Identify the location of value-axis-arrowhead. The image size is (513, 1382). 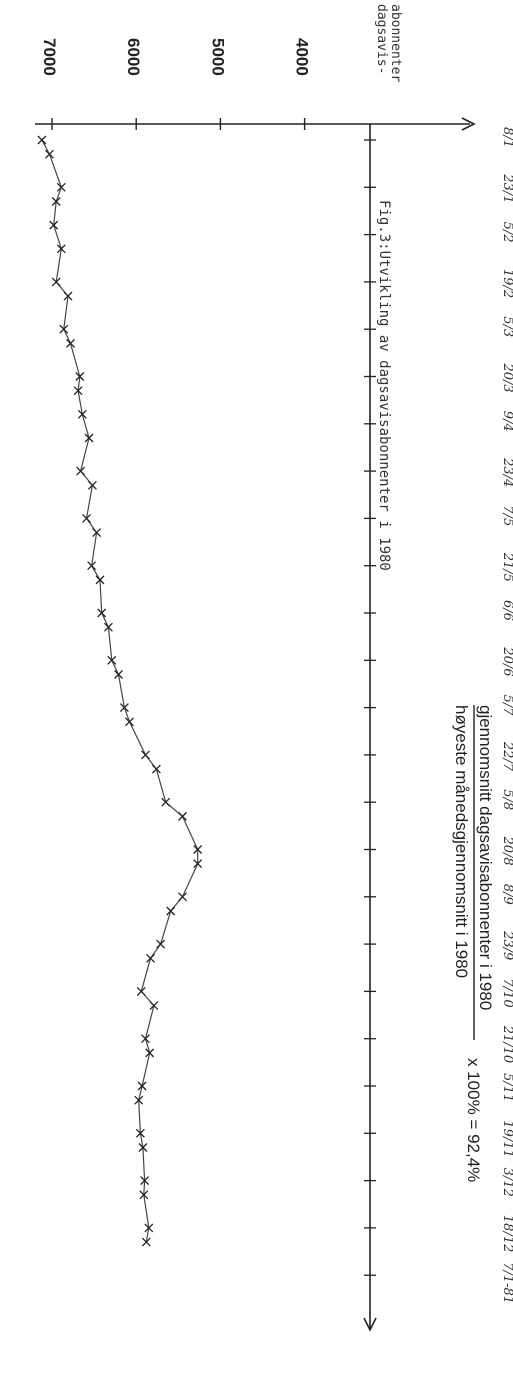
(468, 124).